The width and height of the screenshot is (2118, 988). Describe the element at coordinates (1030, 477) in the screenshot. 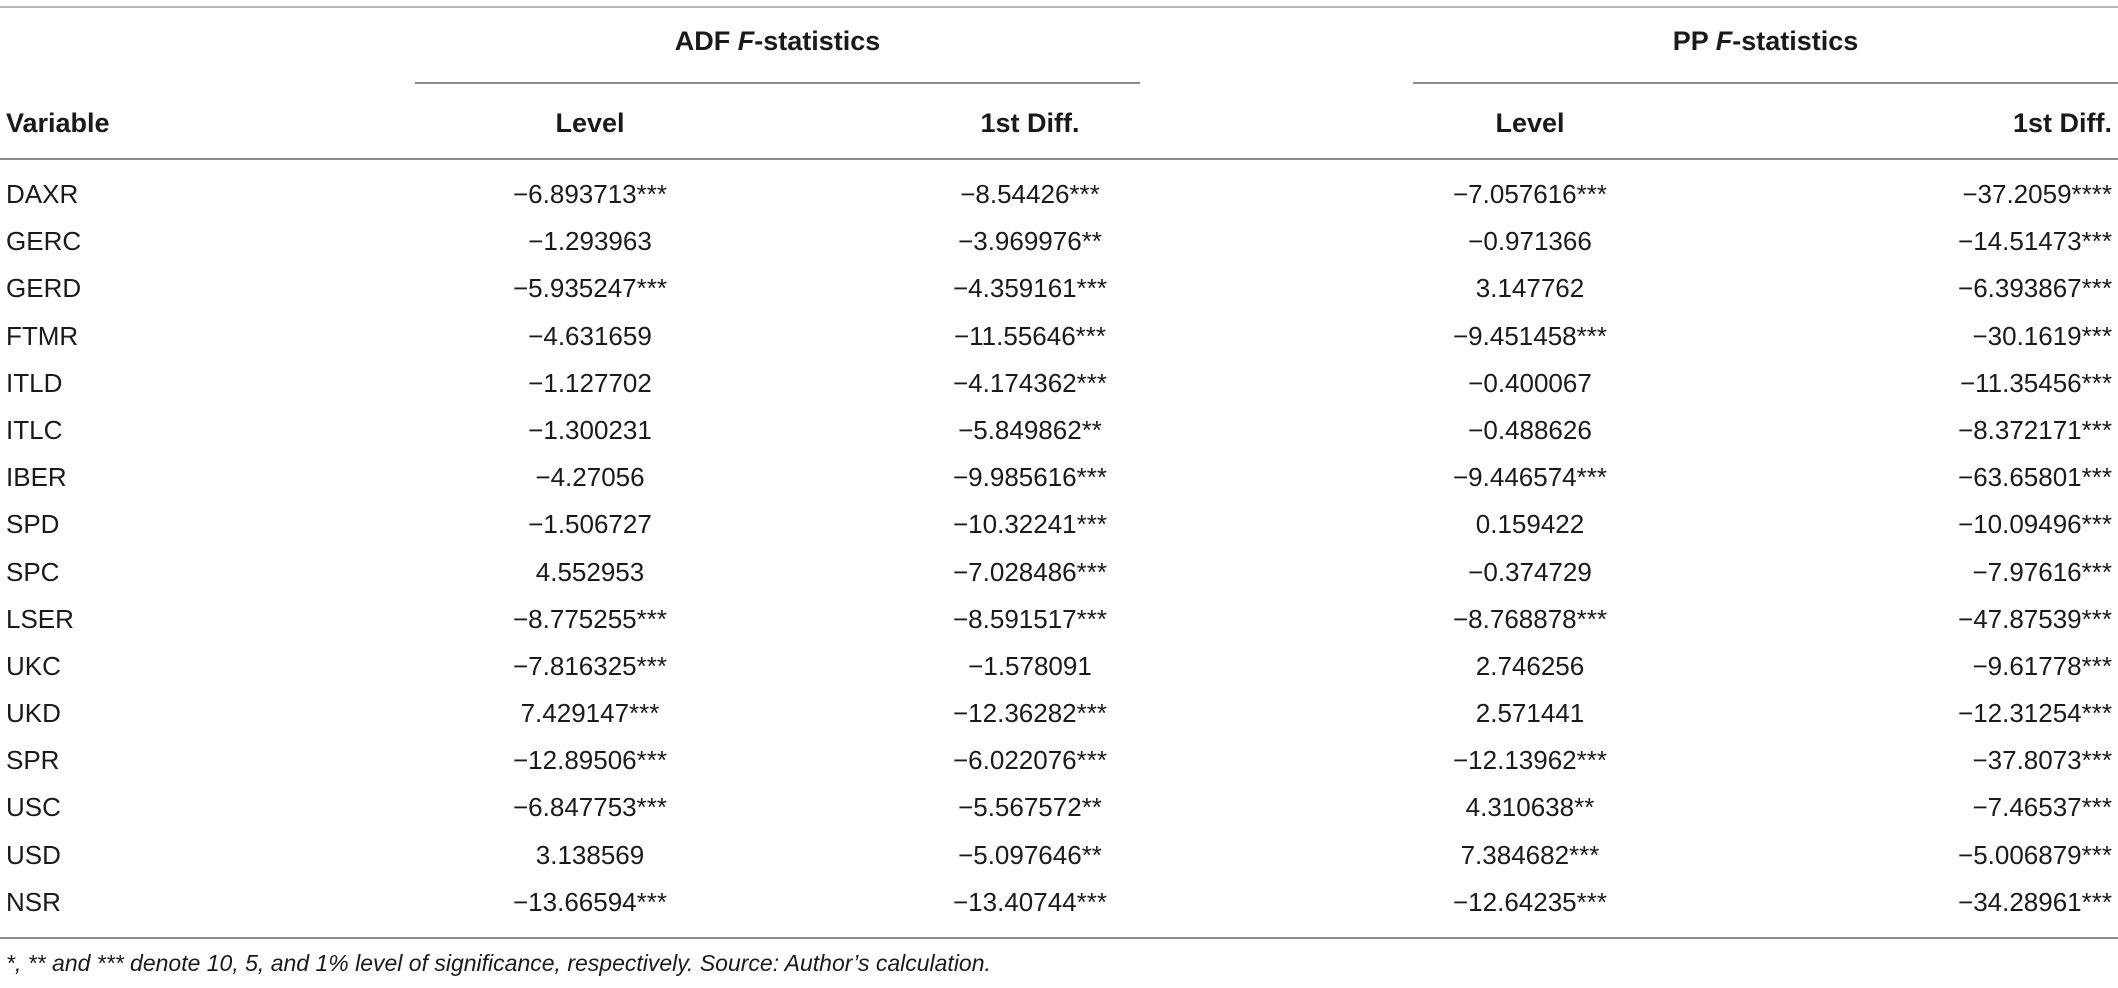

I see `cell-adf-diff: −9.985616***` at that location.